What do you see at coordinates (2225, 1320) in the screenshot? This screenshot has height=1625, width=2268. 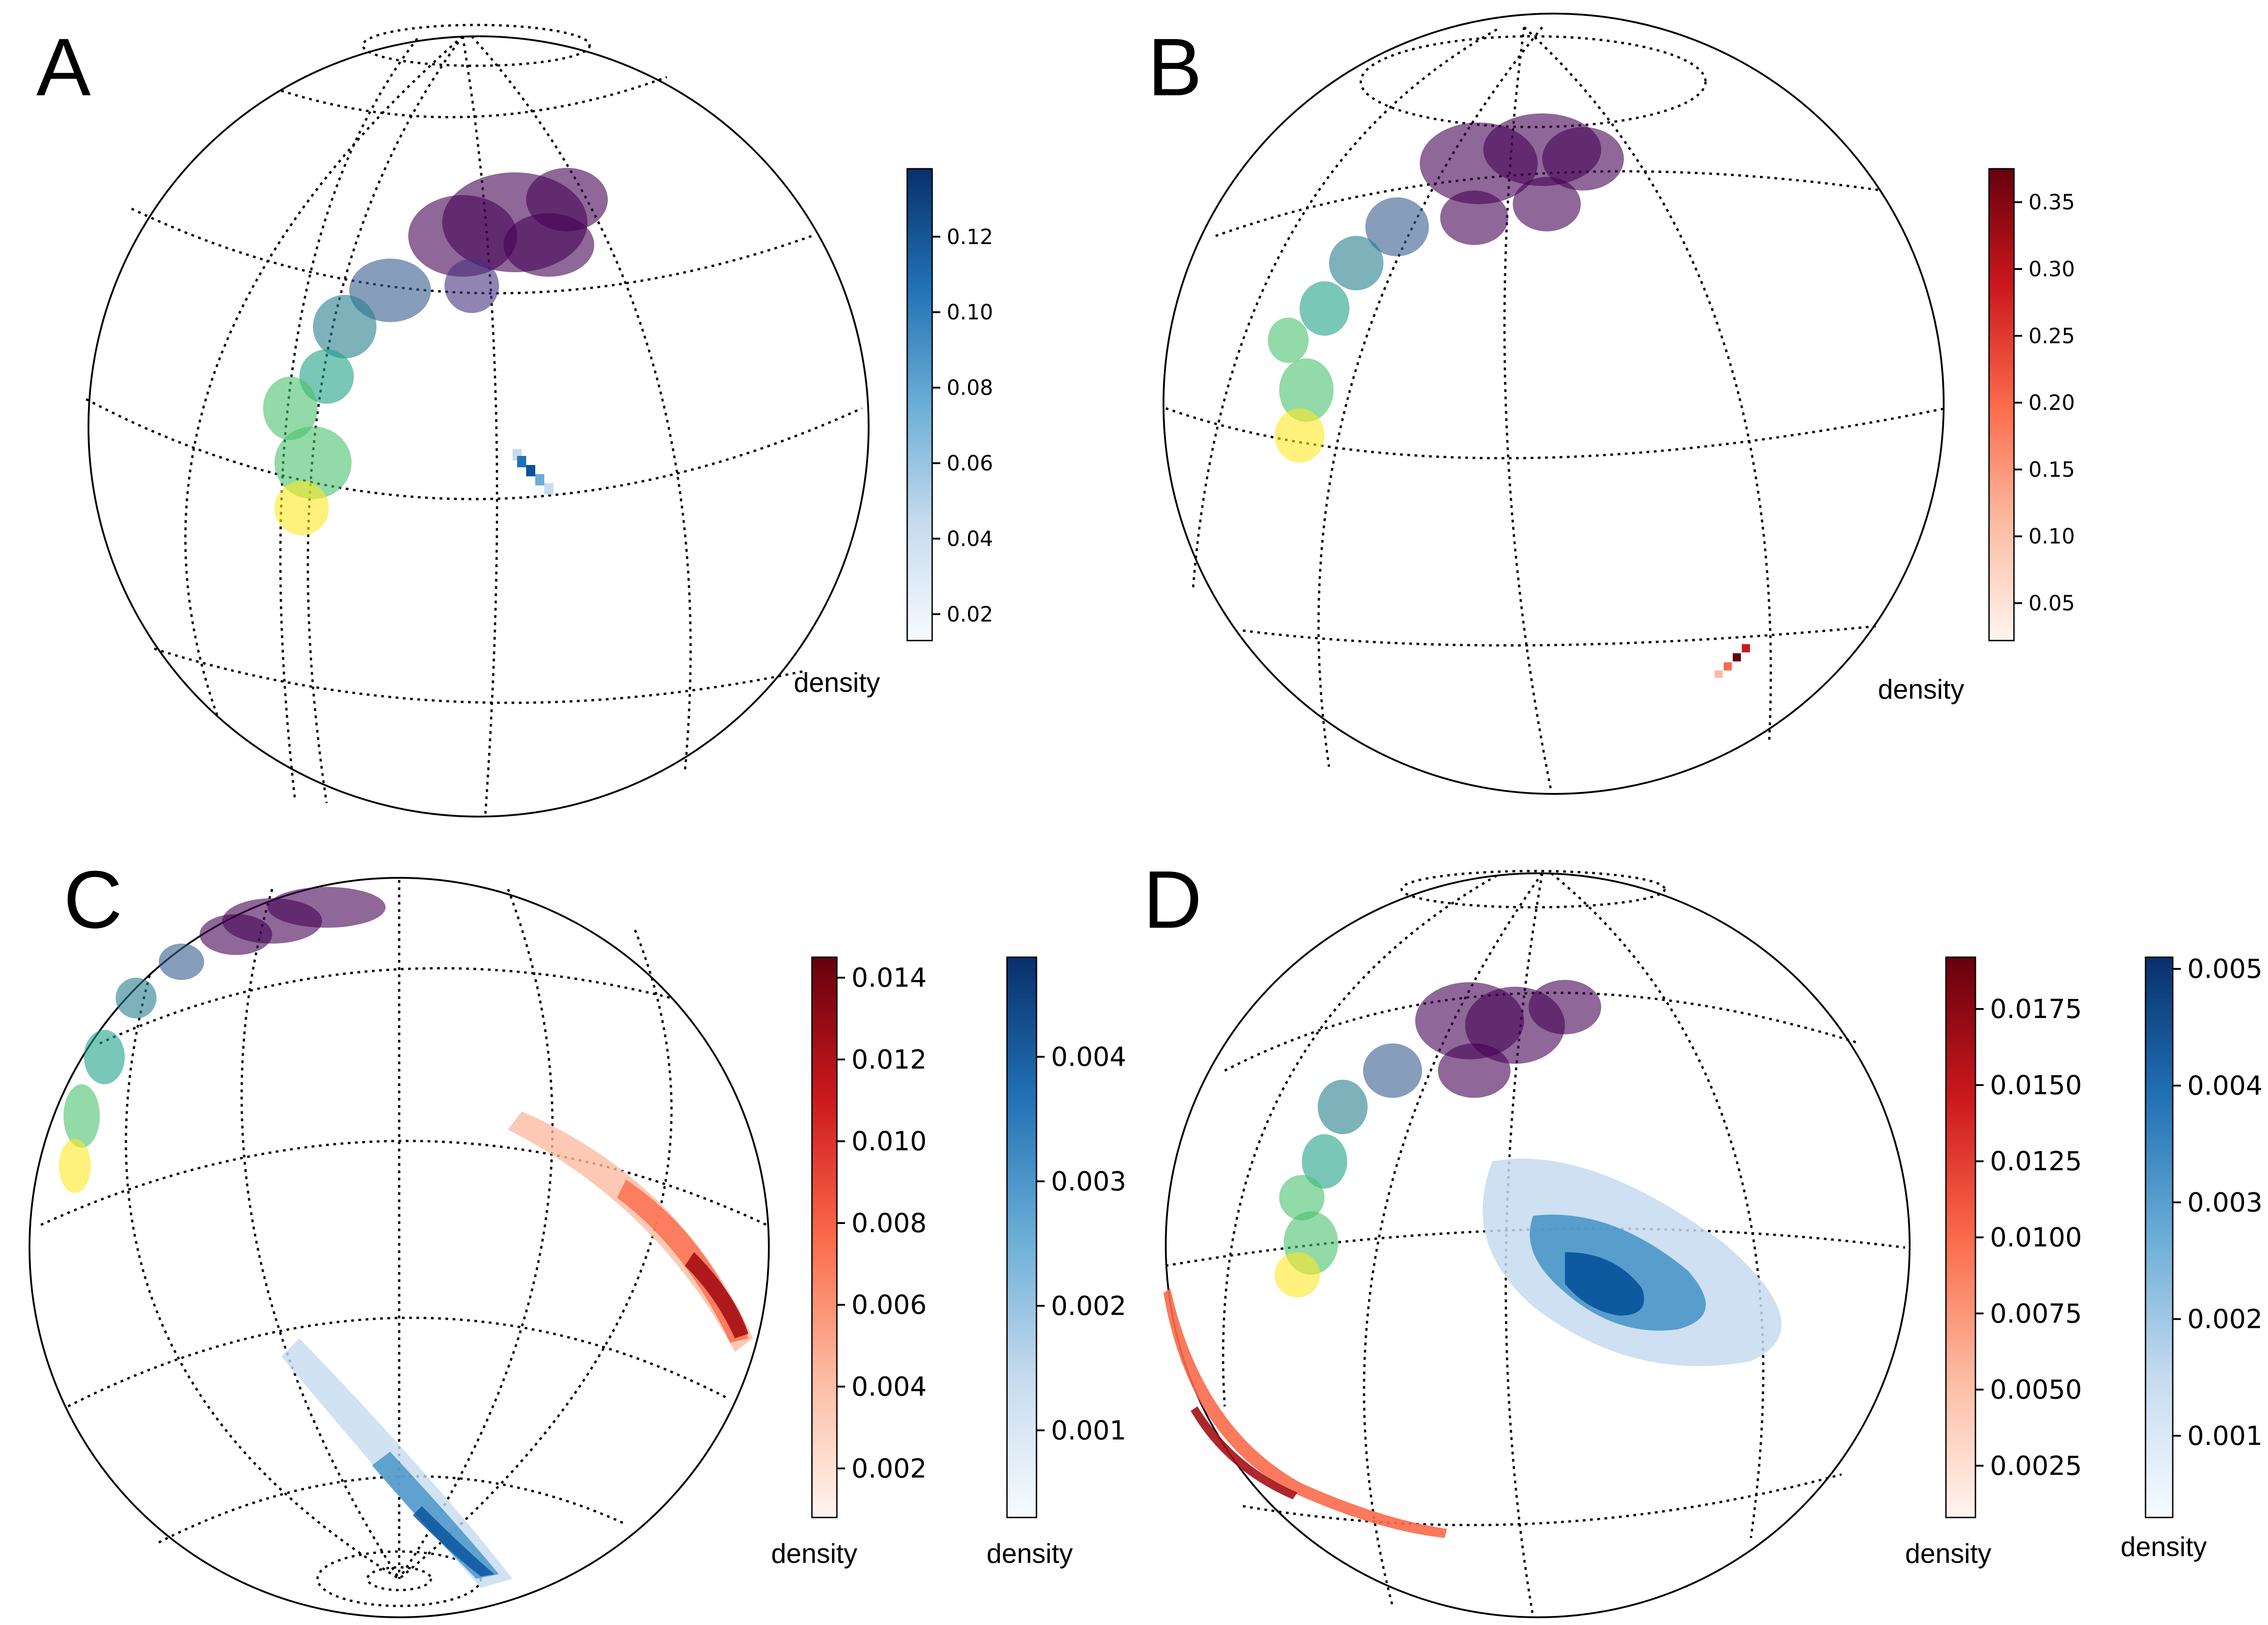 I see `colorbar-d-blue-tick-label: 0.002` at bounding box center [2225, 1320].